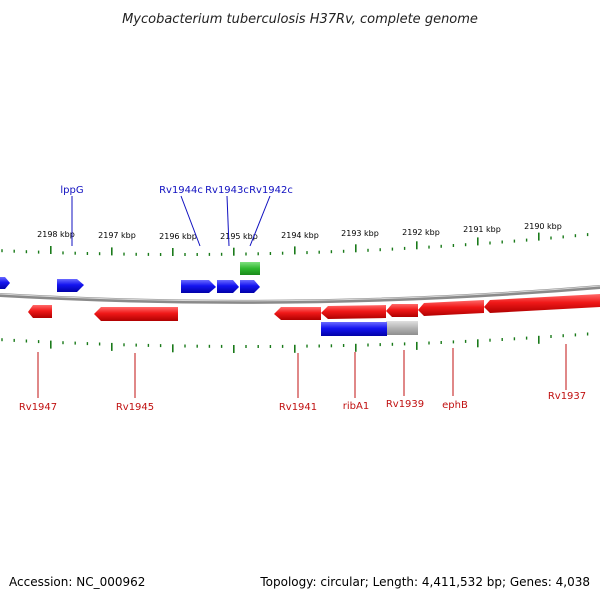  Describe the element at coordinates (360, 233) in the screenshot. I see `scale-label-2193: 2193 kbp` at that location.